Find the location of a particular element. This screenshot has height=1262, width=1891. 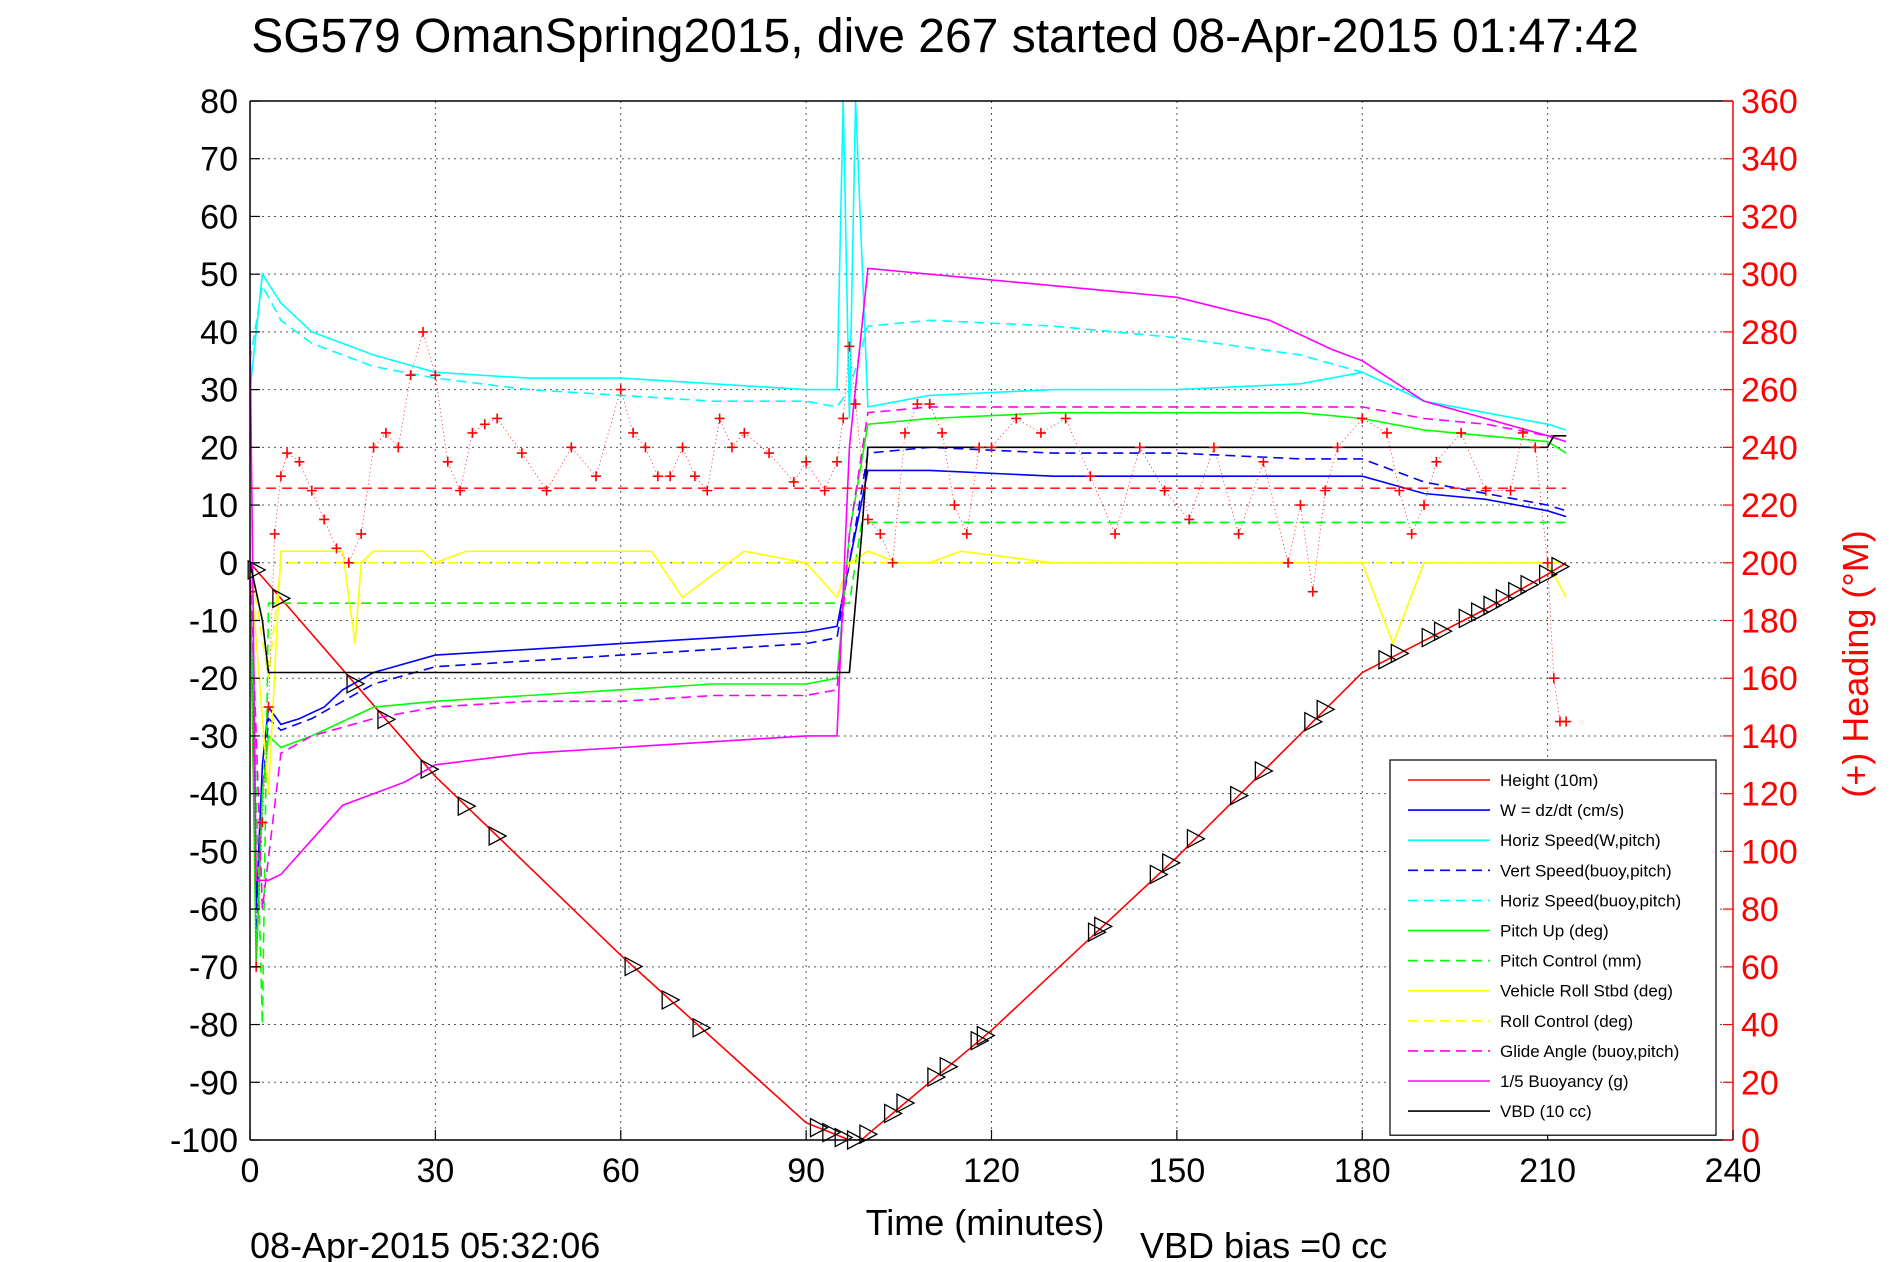

left-tick-label: -40 is located at coordinates (213, 795).